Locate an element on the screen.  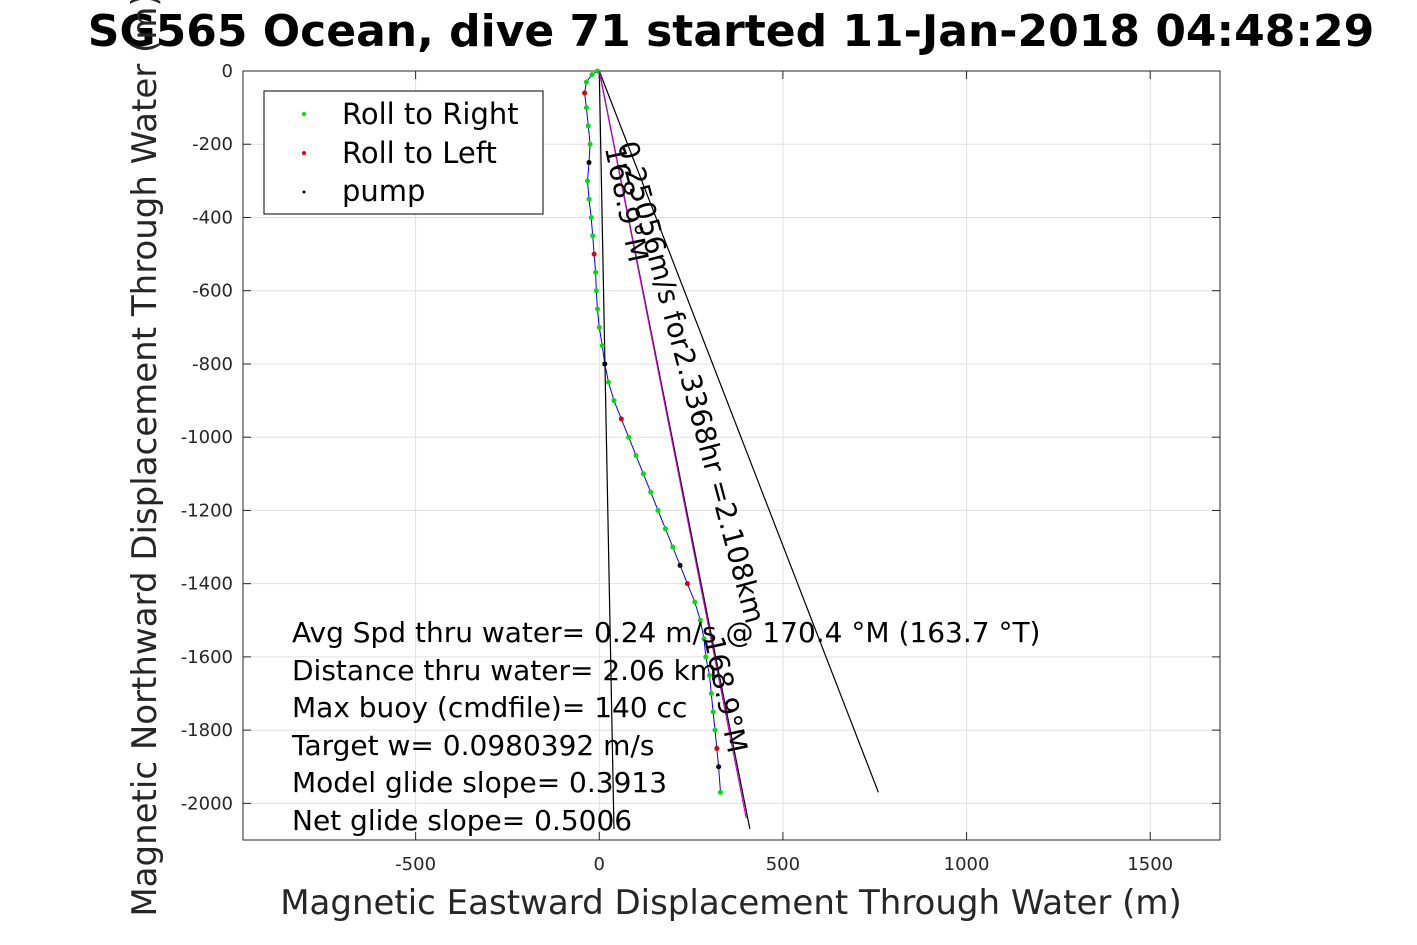
y-tick-label: 0 is located at coordinates (227, 71).